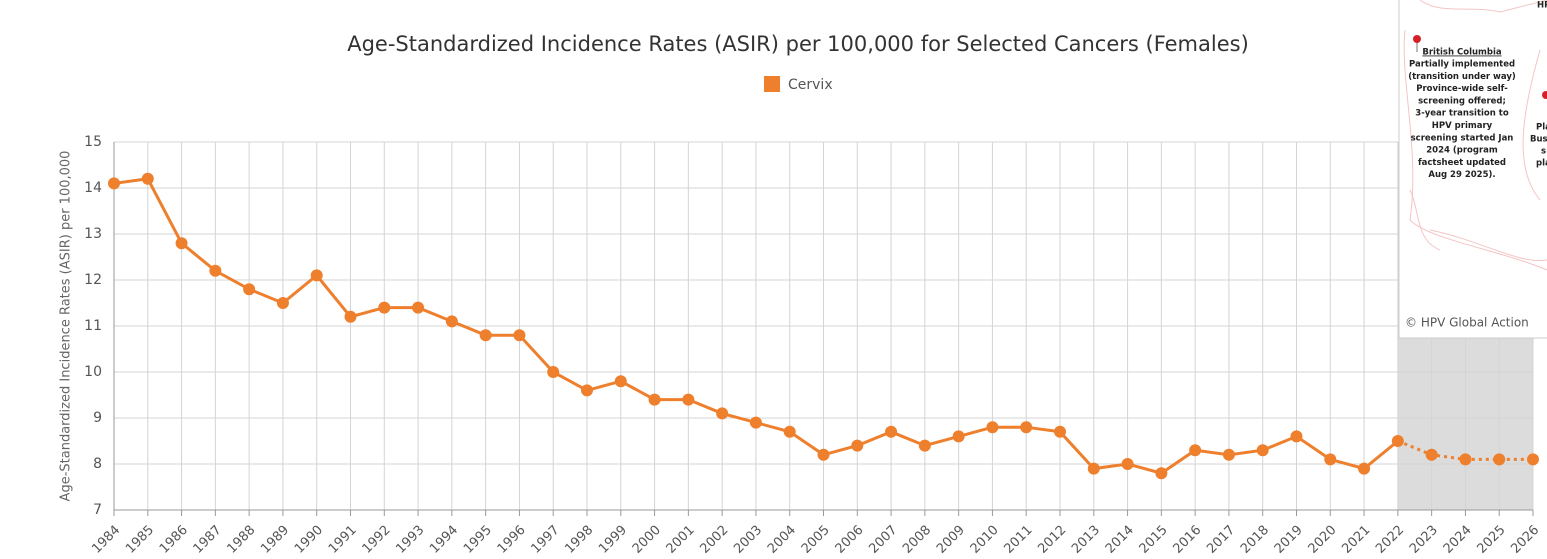 This screenshot has height=559, width=1547. Describe the element at coordinates (1538, 140) in the screenshot. I see `clipped-text: Busi` at that location.